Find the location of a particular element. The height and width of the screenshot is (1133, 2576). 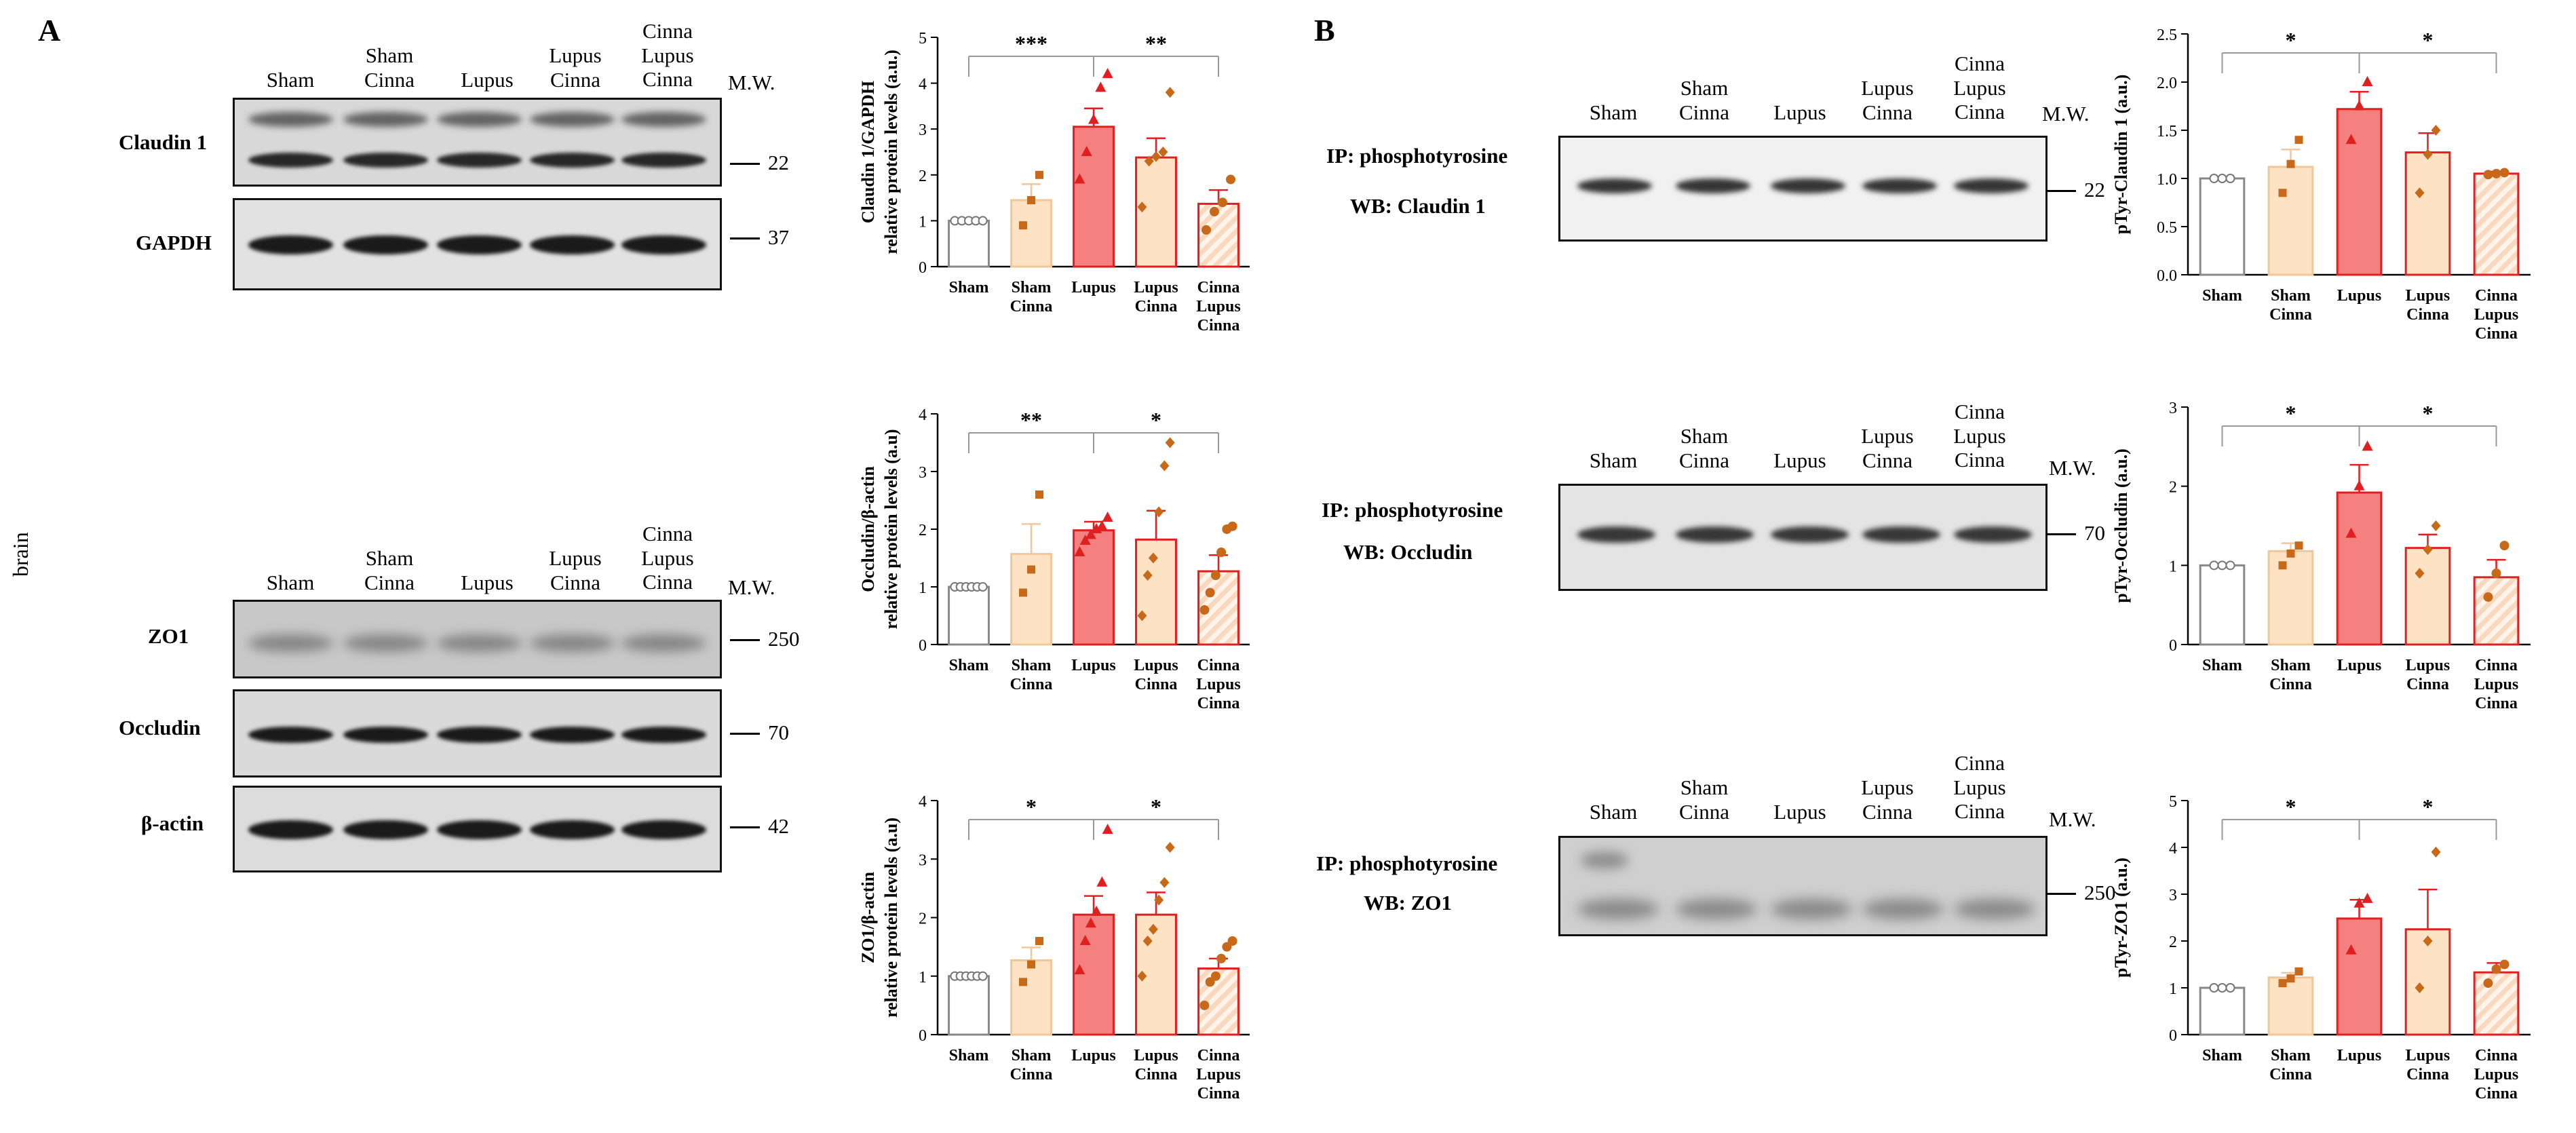

y-tick-label: 0 is located at coordinates (923, 1036).